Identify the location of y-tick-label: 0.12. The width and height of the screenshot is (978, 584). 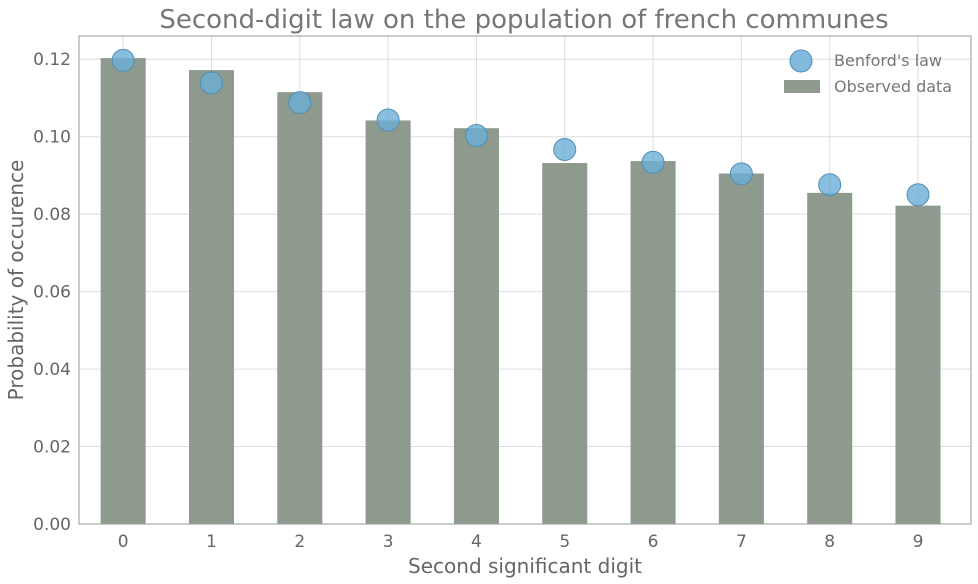
(52, 60).